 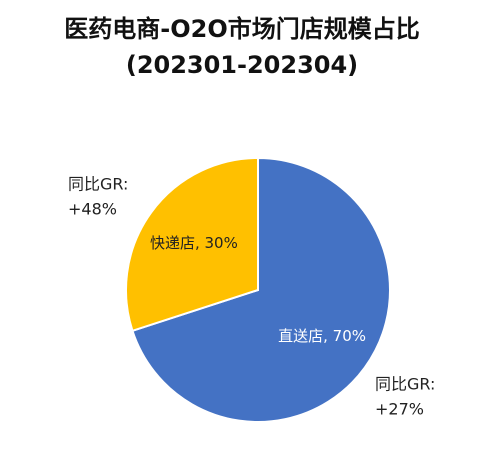 What do you see at coordinates (322, 336) in the screenshot?
I see `data-label: 直送店, 70%` at bounding box center [322, 336].